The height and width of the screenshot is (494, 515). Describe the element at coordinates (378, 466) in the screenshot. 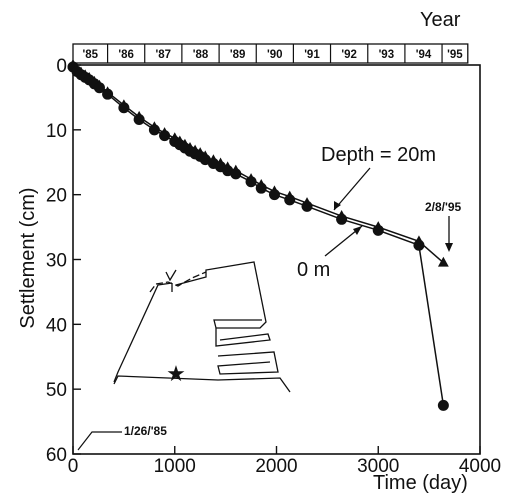

I see `x-tick-label: 3000` at that location.